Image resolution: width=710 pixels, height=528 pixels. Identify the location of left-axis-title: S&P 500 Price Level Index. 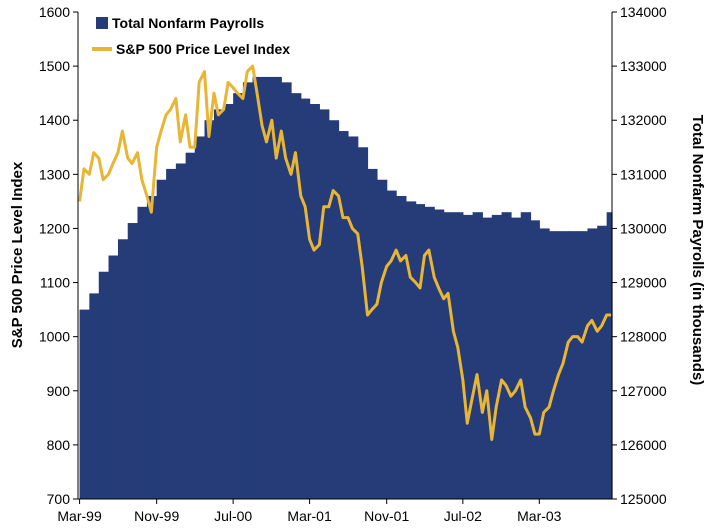
(17, 254).